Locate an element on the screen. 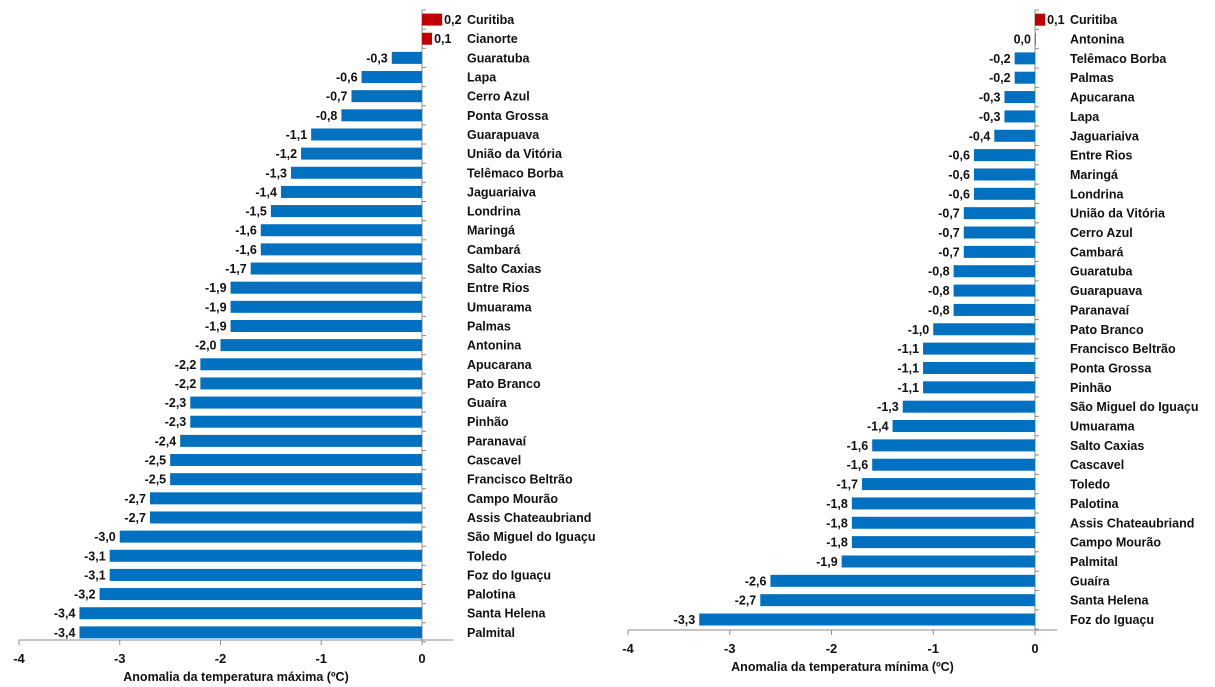 The image size is (1215, 687). category-label: Cascavel is located at coordinates (494, 461).